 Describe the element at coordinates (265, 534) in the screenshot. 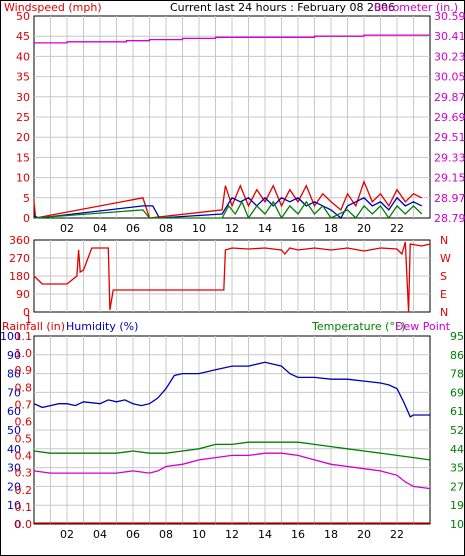

I see `climate-panel-x-tick-label: 14` at that location.